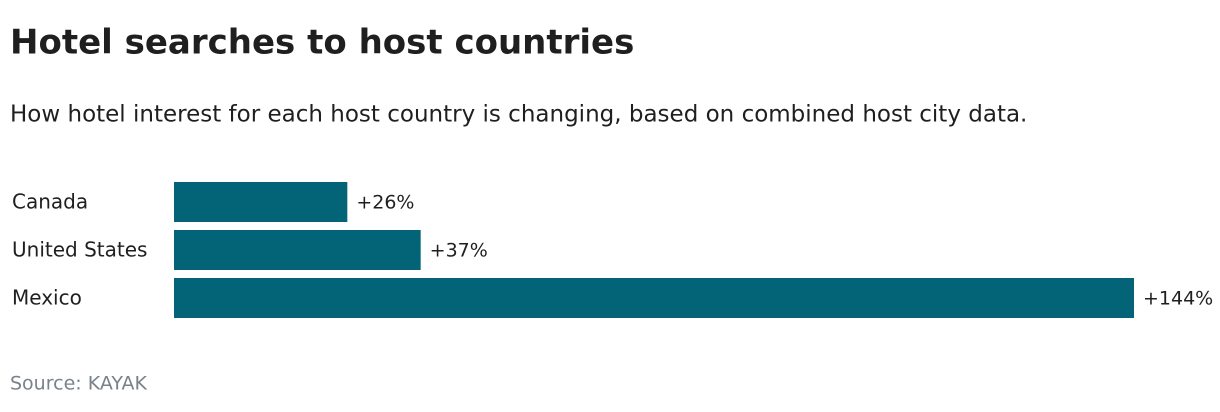 Image resolution: width=1220 pixels, height=412 pixels. I want to click on category-label: Mexico, so click(47, 298).